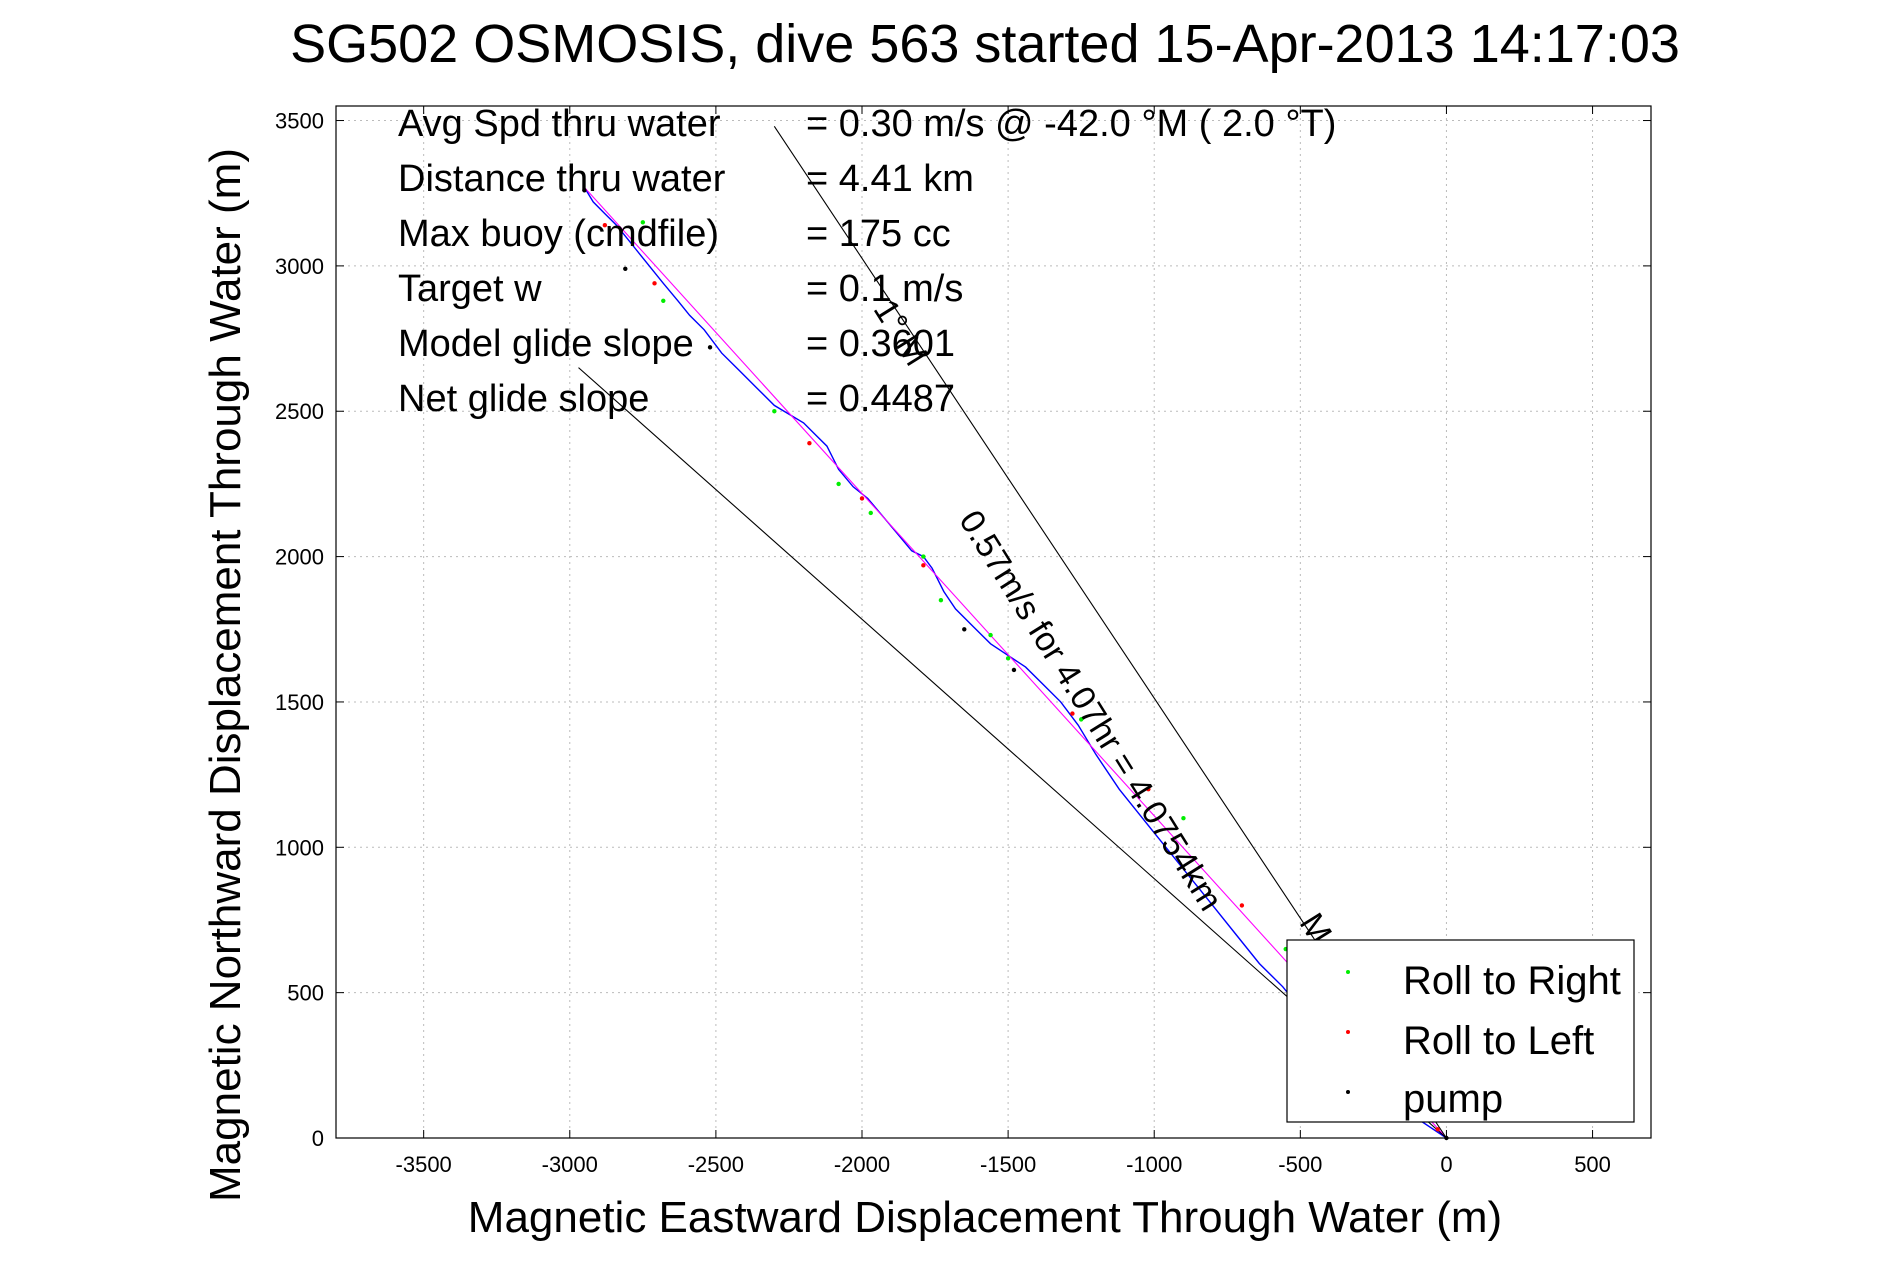 The image size is (1891, 1262). Describe the element at coordinates (880, 344) in the screenshot. I see `info-value: = 0.3601` at that location.